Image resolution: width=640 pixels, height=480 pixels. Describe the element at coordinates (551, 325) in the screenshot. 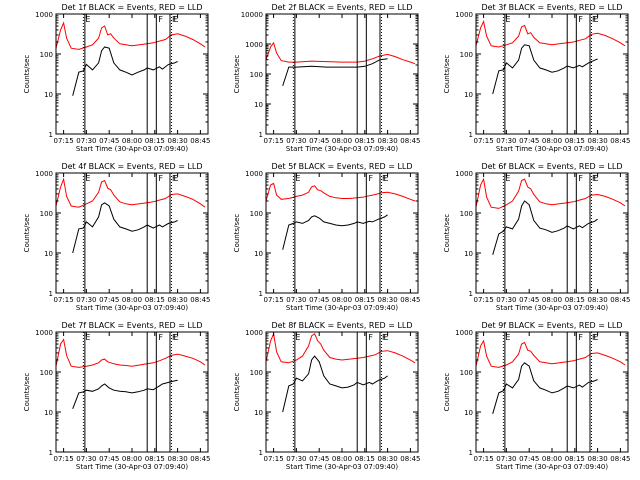

I see `panel-title: Det 9f BLACK = Events, RED = LLD` at that location.